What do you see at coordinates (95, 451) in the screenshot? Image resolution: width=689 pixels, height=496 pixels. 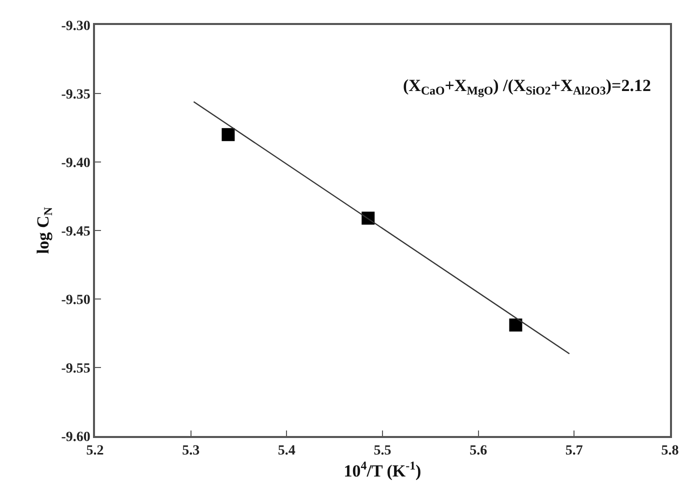 I see `x-tick-label: 5.2` at bounding box center [95, 451].